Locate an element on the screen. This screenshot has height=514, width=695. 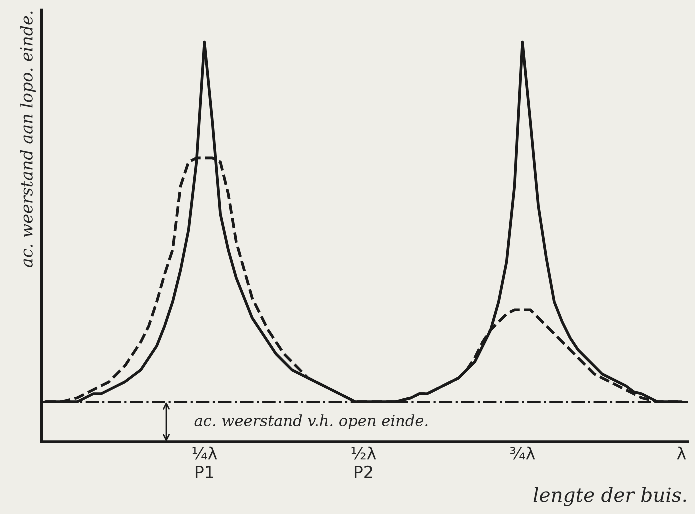
ref-line-label: ac. weerstand v.h. open einde. is located at coordinates (311, 422).